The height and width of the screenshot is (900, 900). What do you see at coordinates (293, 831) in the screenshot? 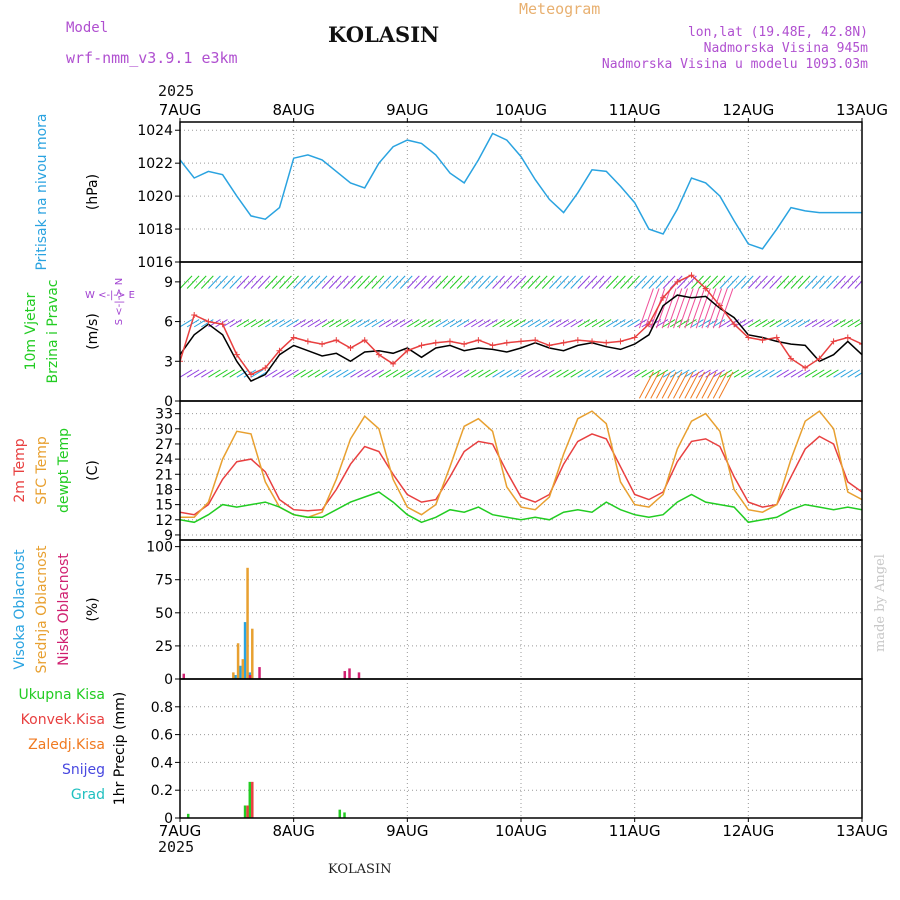
I see `x-tick-label-bottom: 8AUG` at bounding box center [293, 831].